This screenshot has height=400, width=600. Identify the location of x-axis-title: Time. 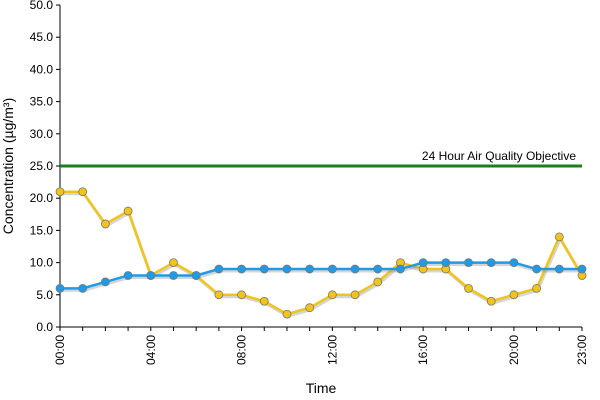
(321, 388).